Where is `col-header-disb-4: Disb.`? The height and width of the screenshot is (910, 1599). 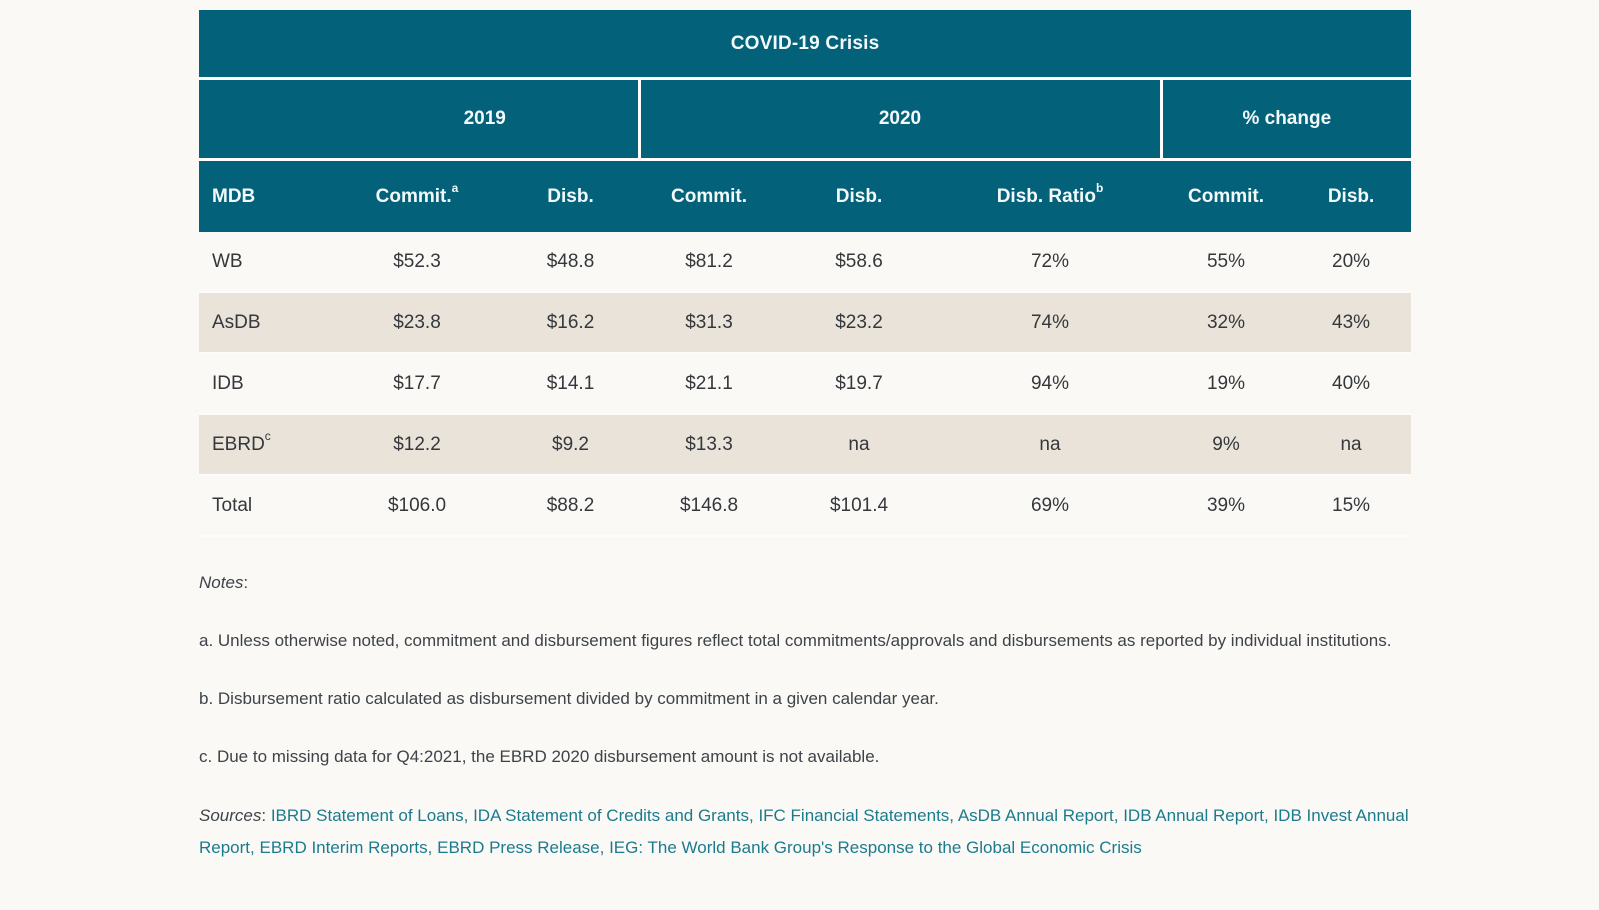 col-header-disb-4: Disb. is located at coordinates (859, 195).